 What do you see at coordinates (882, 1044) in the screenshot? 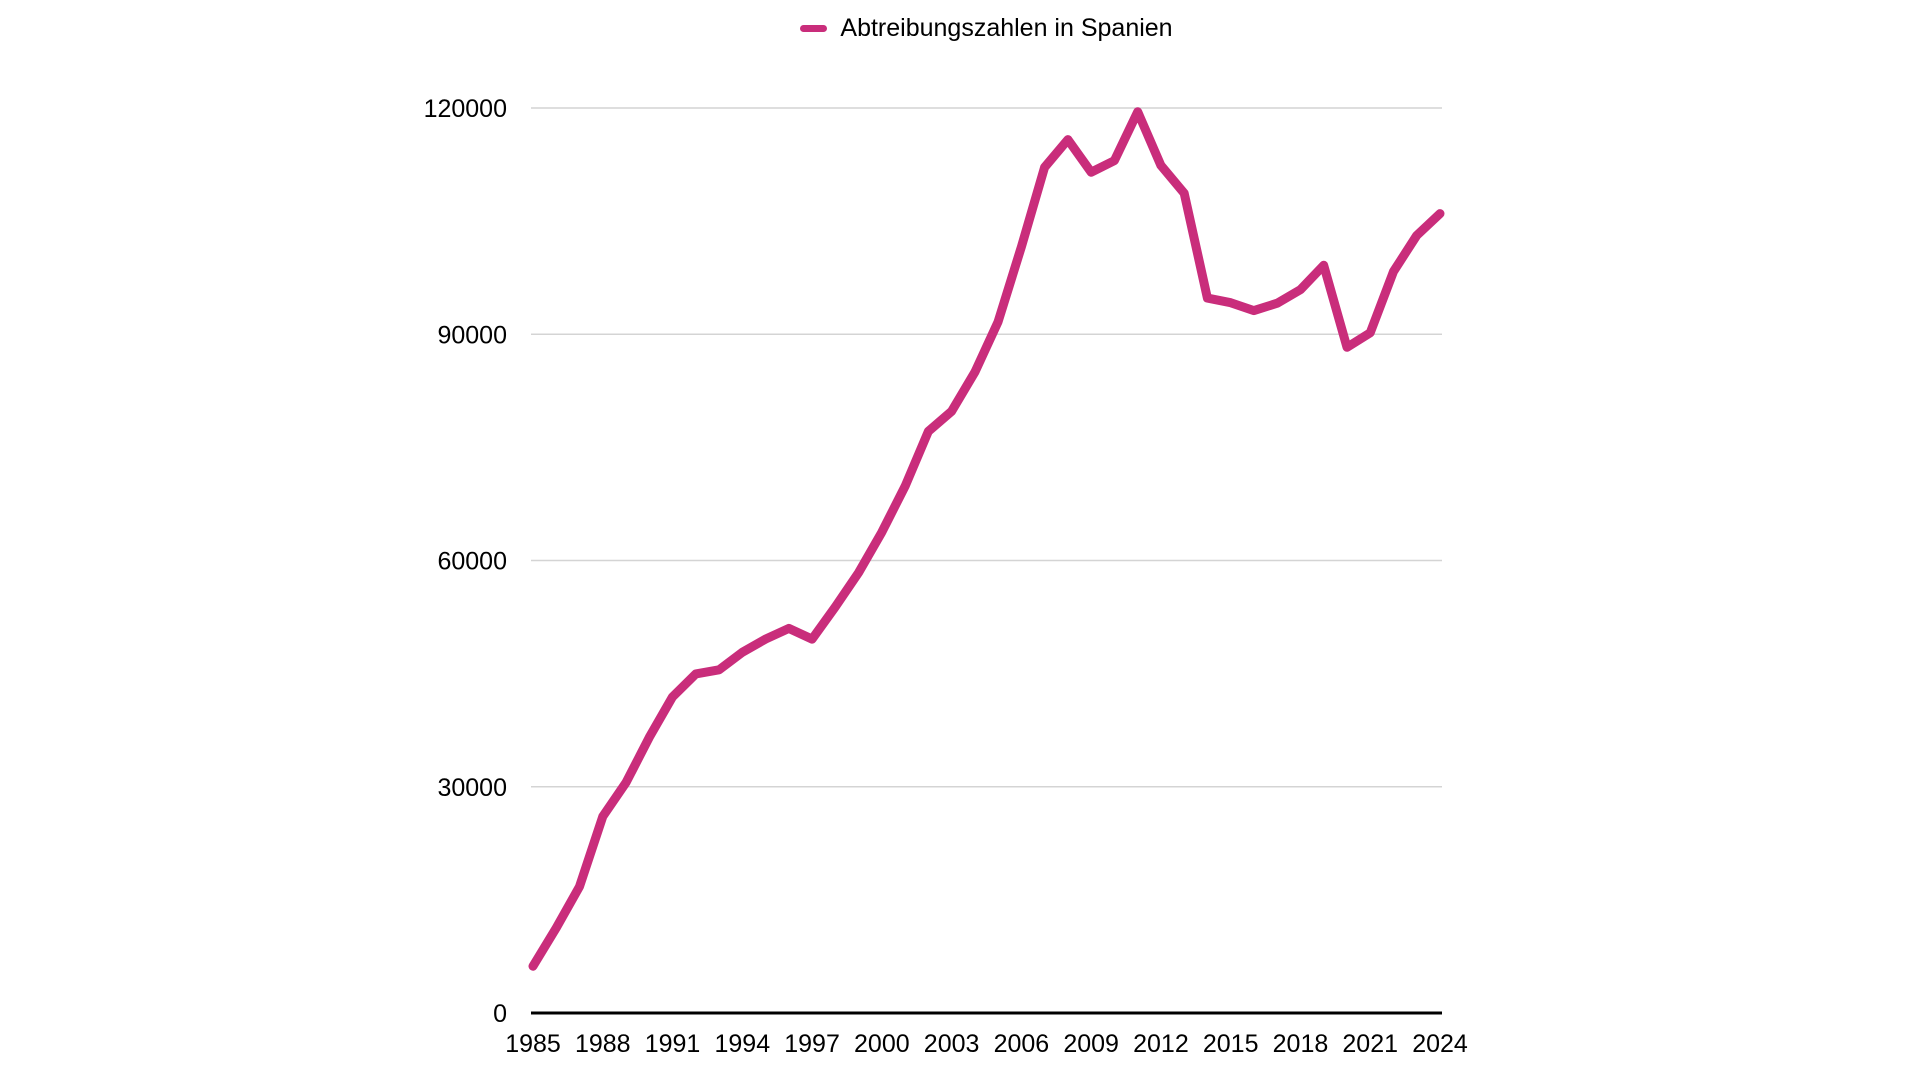
I see `x-tick-label: 2000` at bounding box center [882, 1044].